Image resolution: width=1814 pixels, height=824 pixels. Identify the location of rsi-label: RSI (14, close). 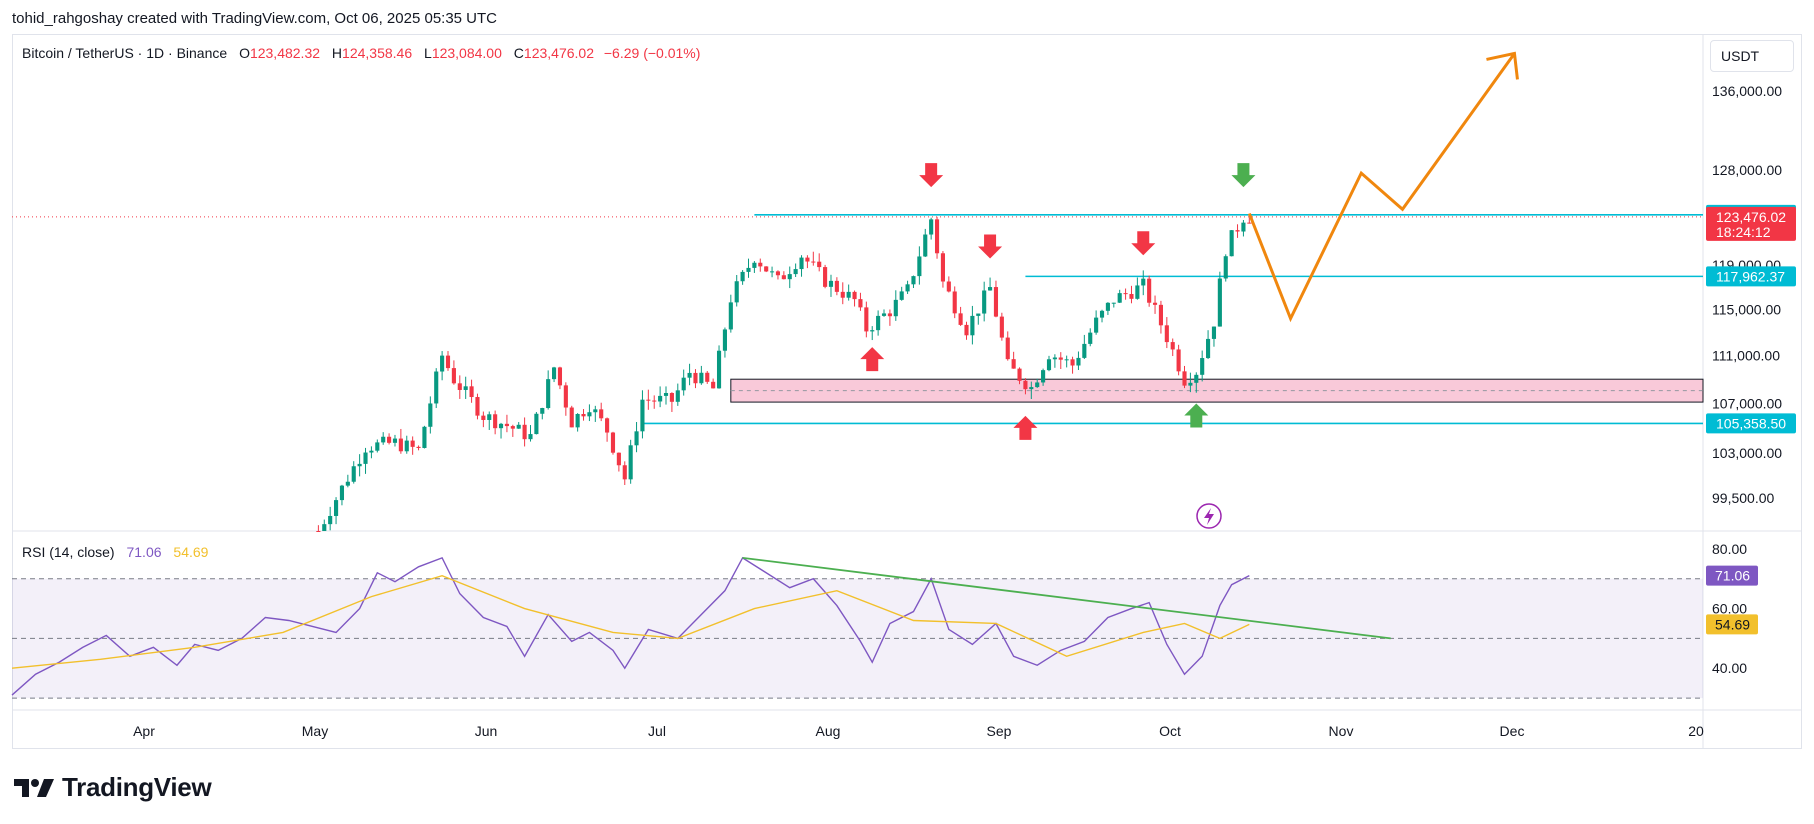
(68, 552).